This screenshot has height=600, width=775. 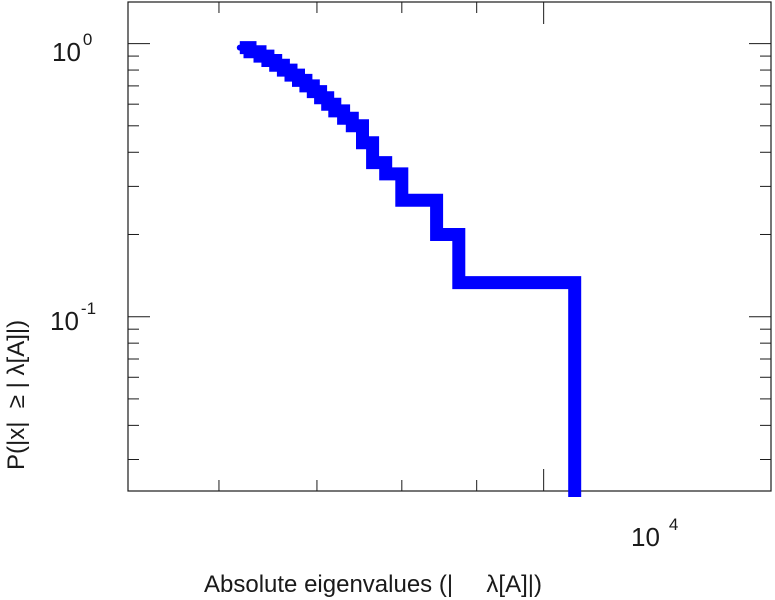 I want to click on y-tick-exp: 0, so click(x=87, y=39).